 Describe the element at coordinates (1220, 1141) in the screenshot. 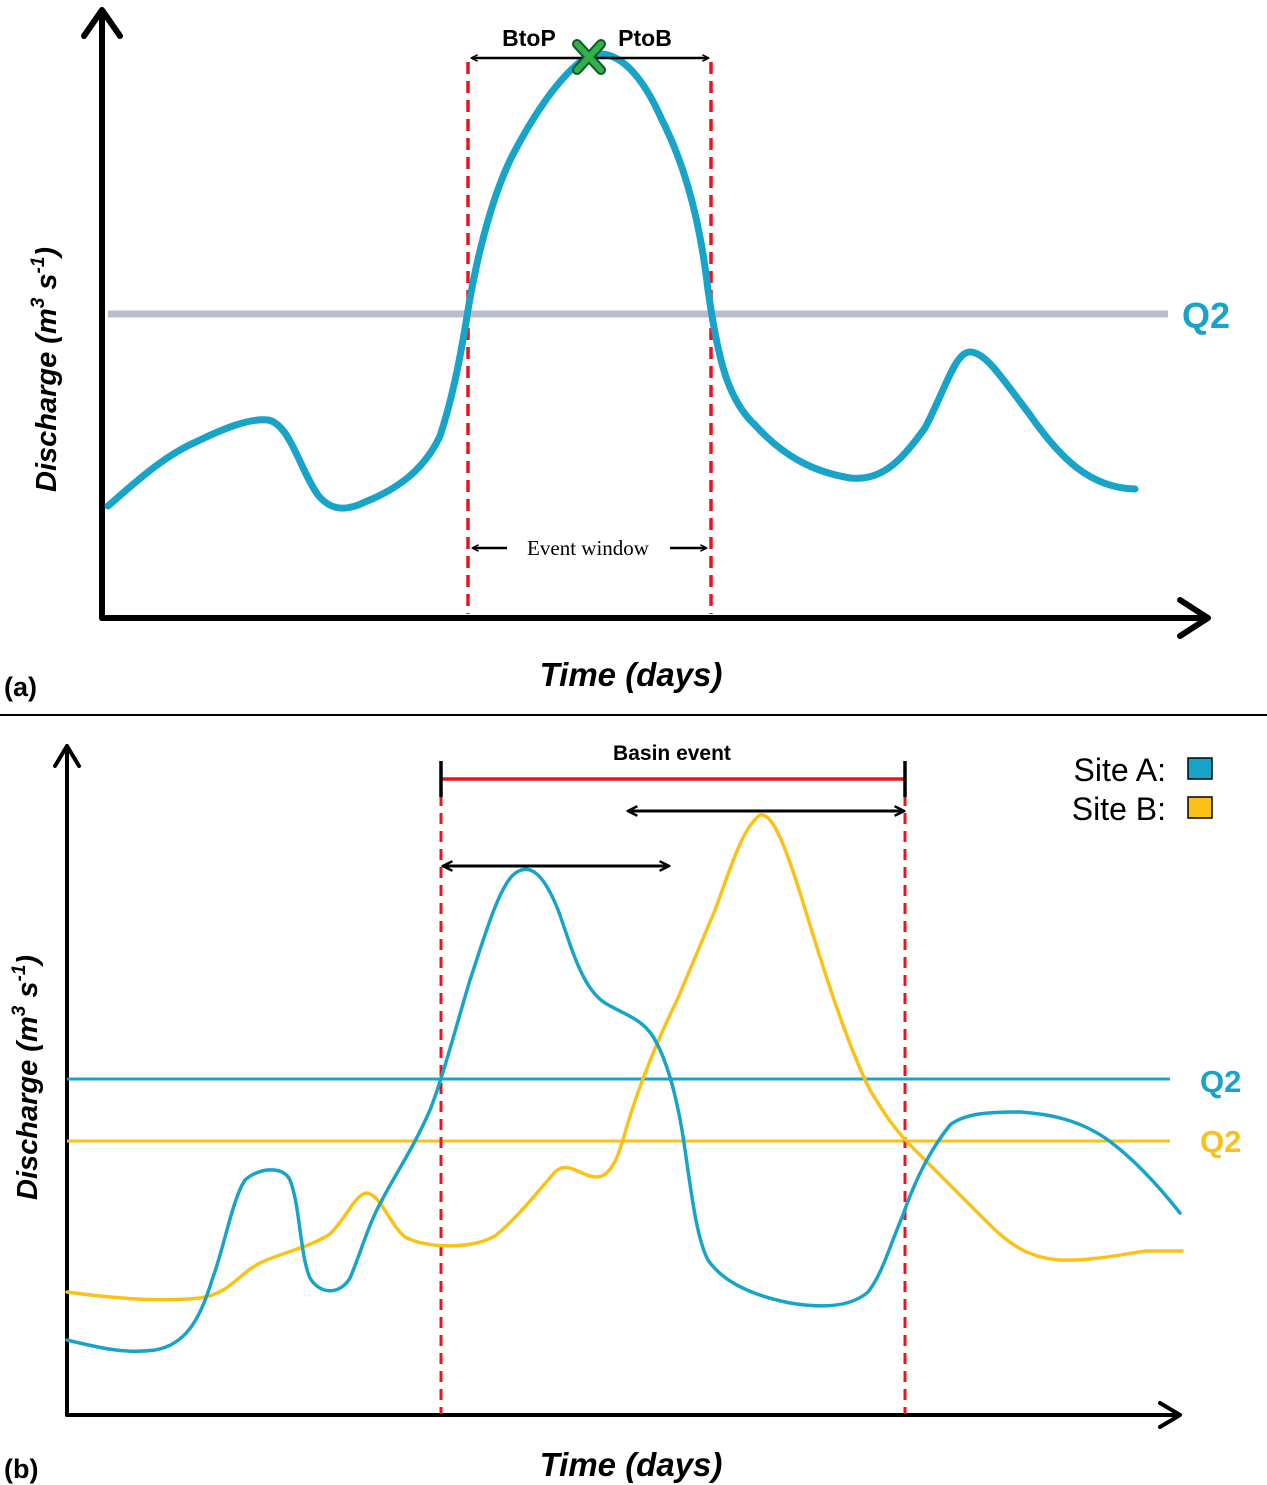

I see `panel-b-q2-label-site-b: Q2` at that location.